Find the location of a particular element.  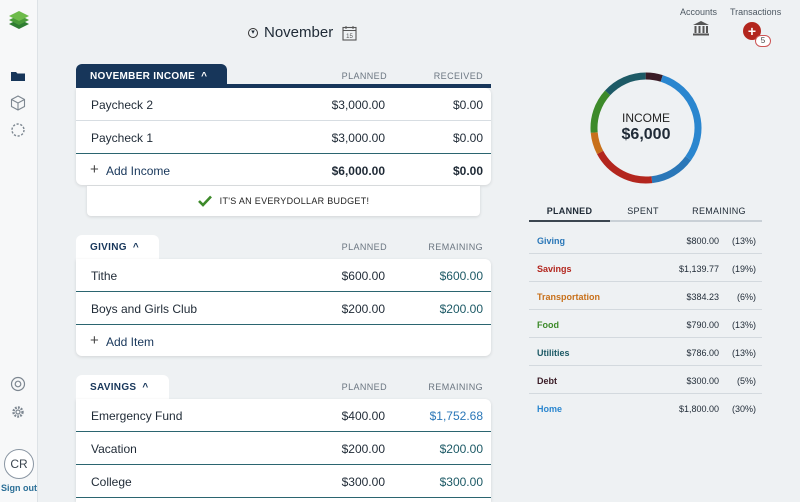

donut-segment-home is located at coordinates (681, 118).